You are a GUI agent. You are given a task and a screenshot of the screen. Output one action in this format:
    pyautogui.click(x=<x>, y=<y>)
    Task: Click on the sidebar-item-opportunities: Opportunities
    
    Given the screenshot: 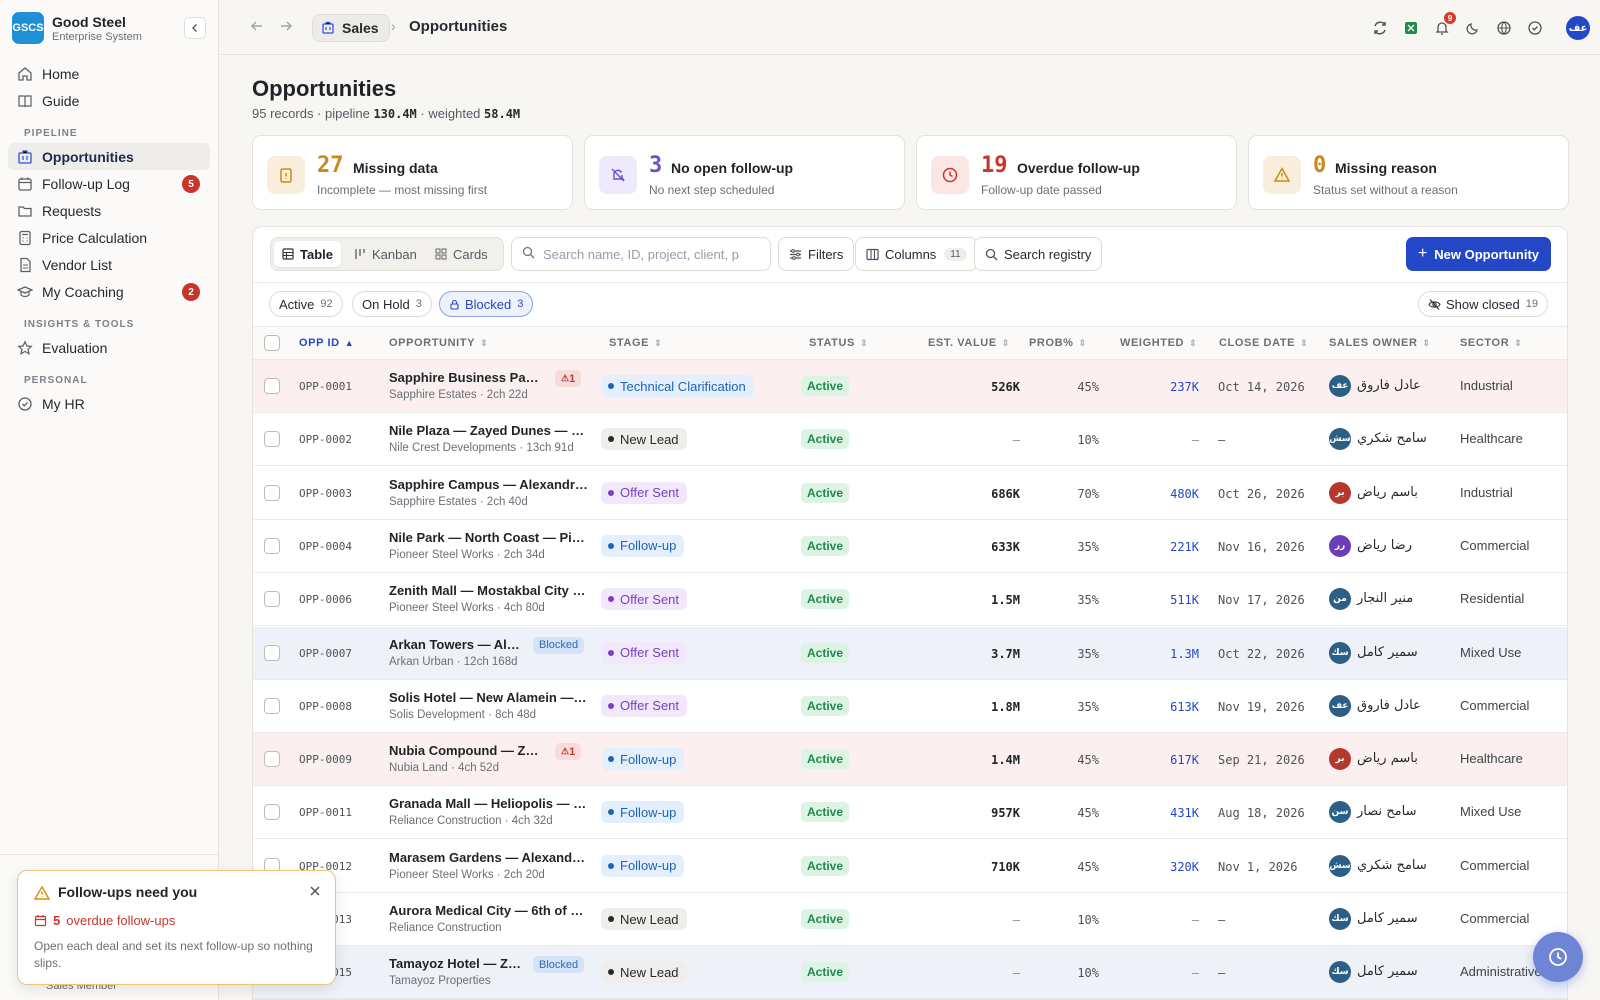 What is the action you would take?
    pyautogui.click(x=109, y=156)
    